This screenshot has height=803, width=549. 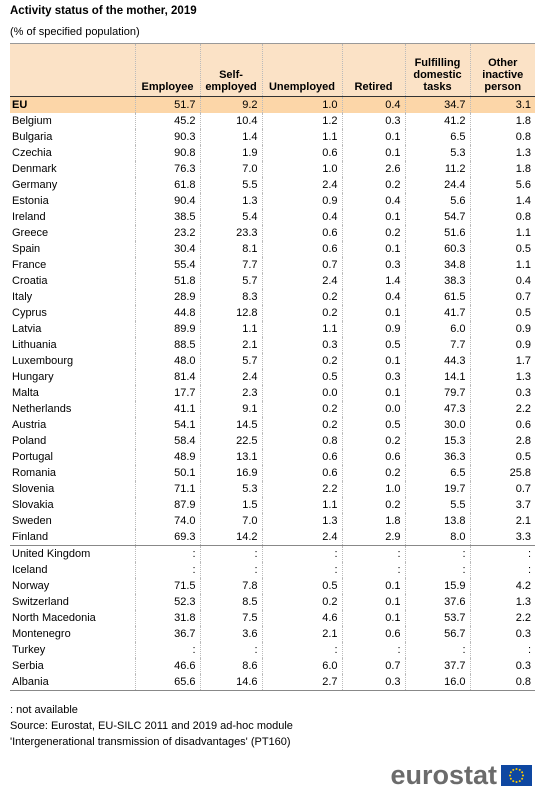 What do you see at coordinates (35, 185) in the screenshot?
I see `row-label: Germany` at bounding box center [35, 185].